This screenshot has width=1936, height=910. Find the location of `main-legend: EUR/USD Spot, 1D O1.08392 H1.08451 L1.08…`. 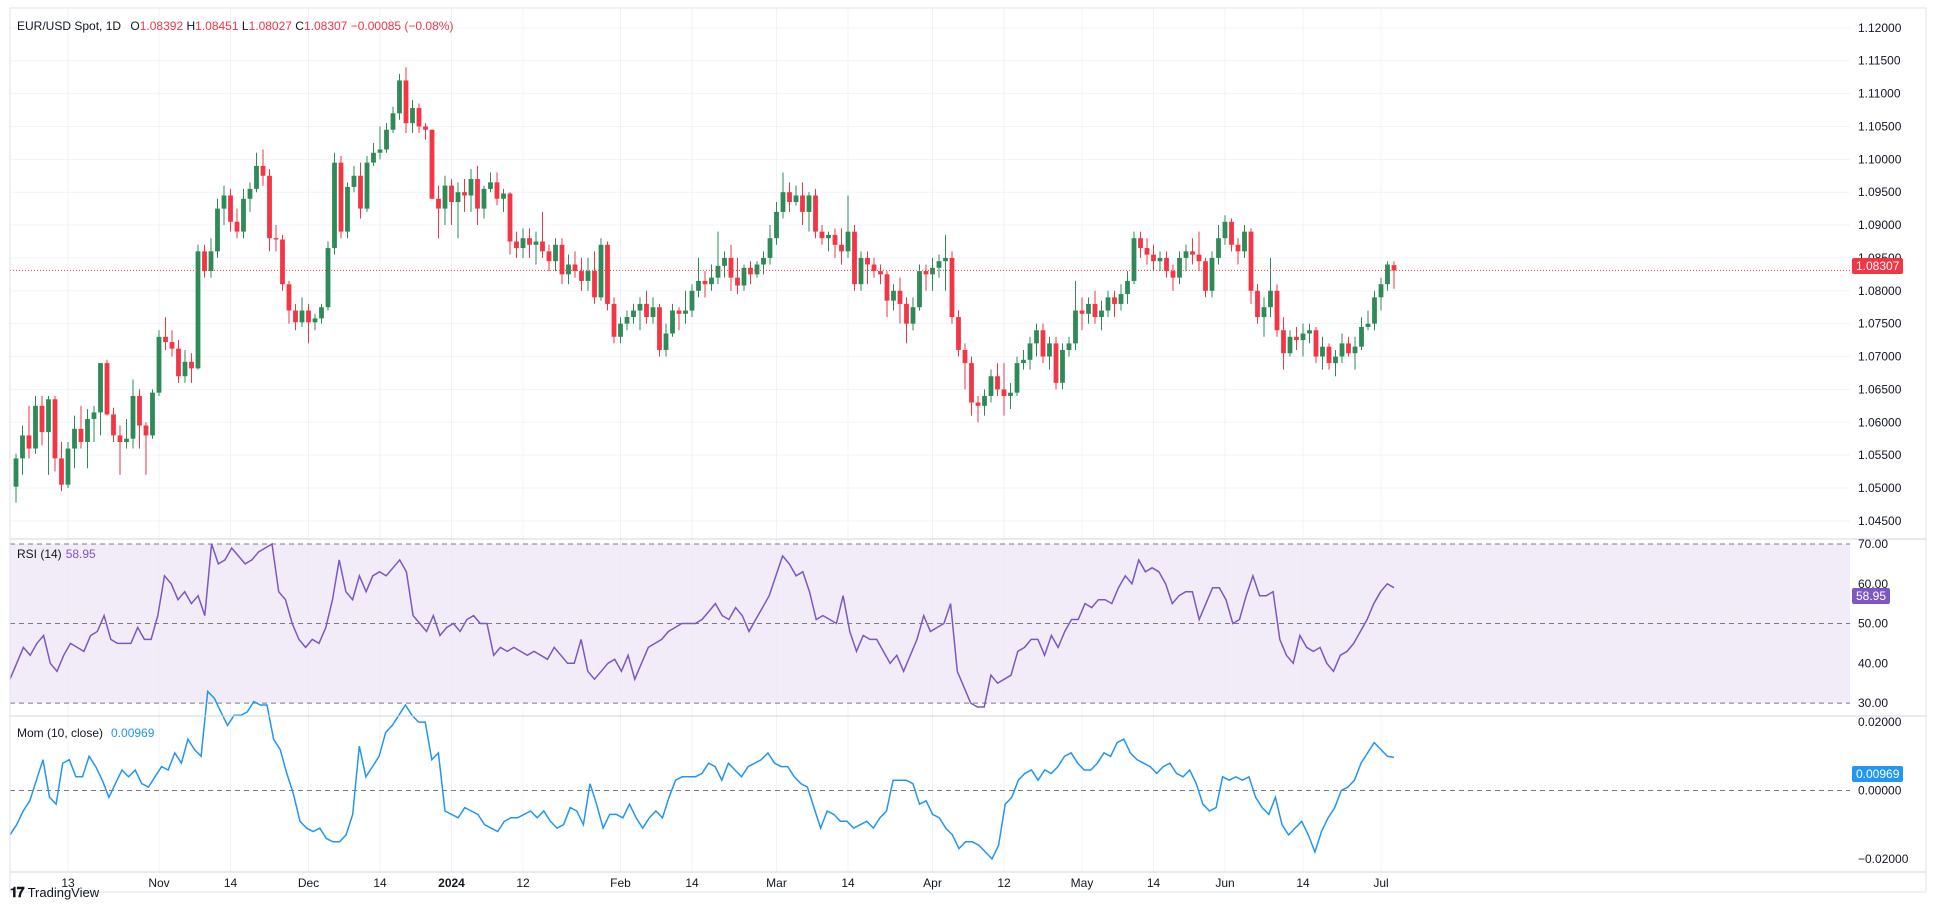

main-legend: EUR/USD Spot, 1D O1.08392 H1.08451 L1.08… is located at coordinates (235, 26).